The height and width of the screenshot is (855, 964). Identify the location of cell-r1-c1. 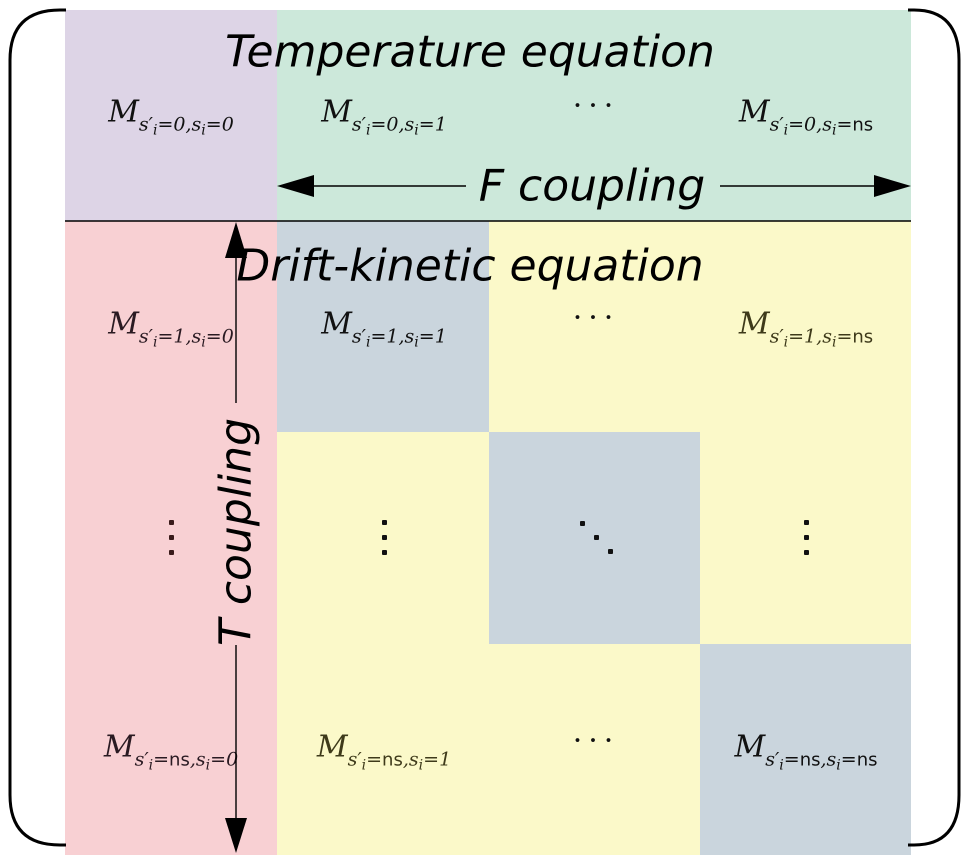
(383, 326).